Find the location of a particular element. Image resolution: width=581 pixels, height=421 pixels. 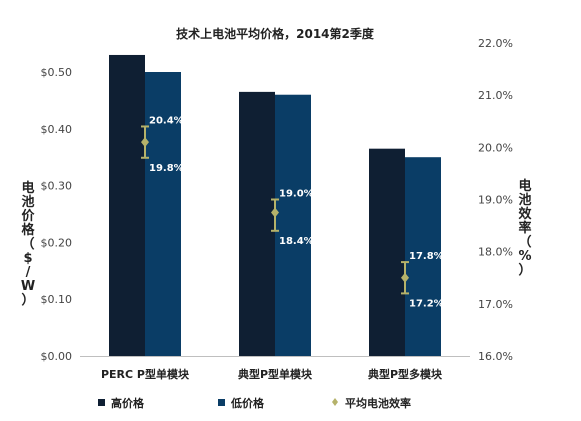

right-axis-tick-label: 16.0% is located at coordinates (495, 356).